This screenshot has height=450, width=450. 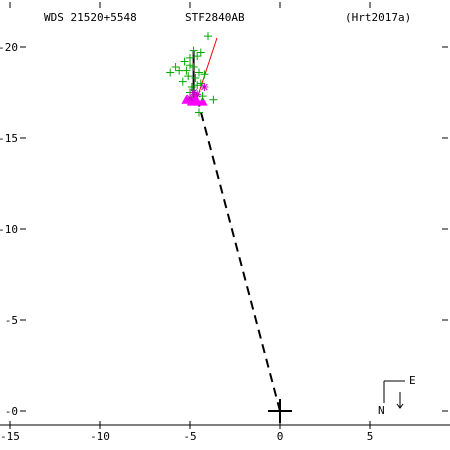 What do you see at coordinates (238, 254) in the screenshot?
I see `orbit-dashed-line` at bounding box center [238, 254].